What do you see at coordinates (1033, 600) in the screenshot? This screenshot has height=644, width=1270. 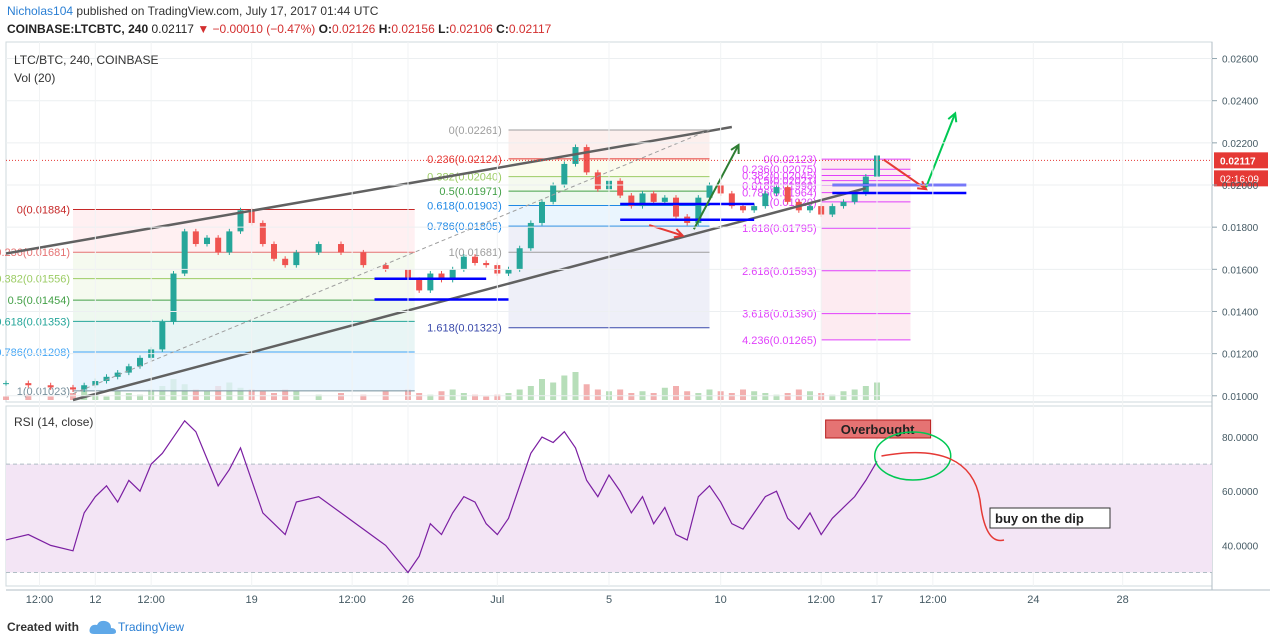 I see `time-tick-label: 24` at bounding box center [1033, 600].